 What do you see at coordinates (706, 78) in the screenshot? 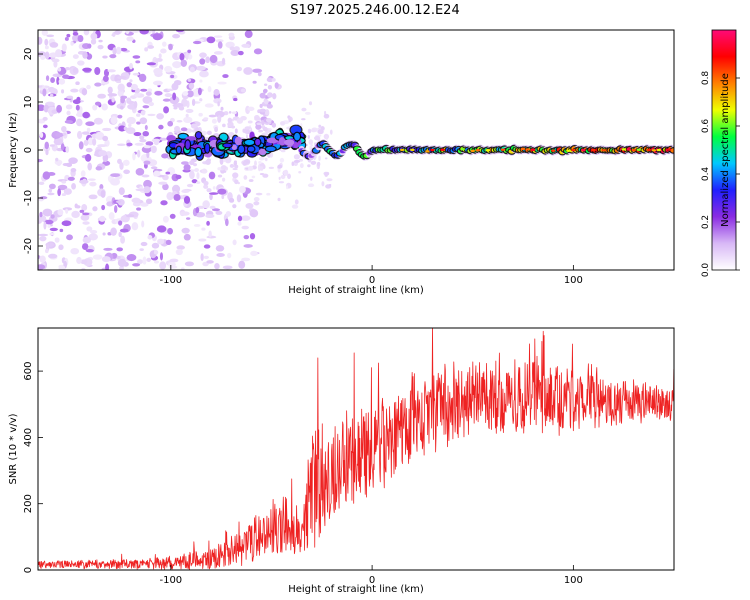
I see `colorbar-tick-label: 0.8` at bounding box center [706, 78].